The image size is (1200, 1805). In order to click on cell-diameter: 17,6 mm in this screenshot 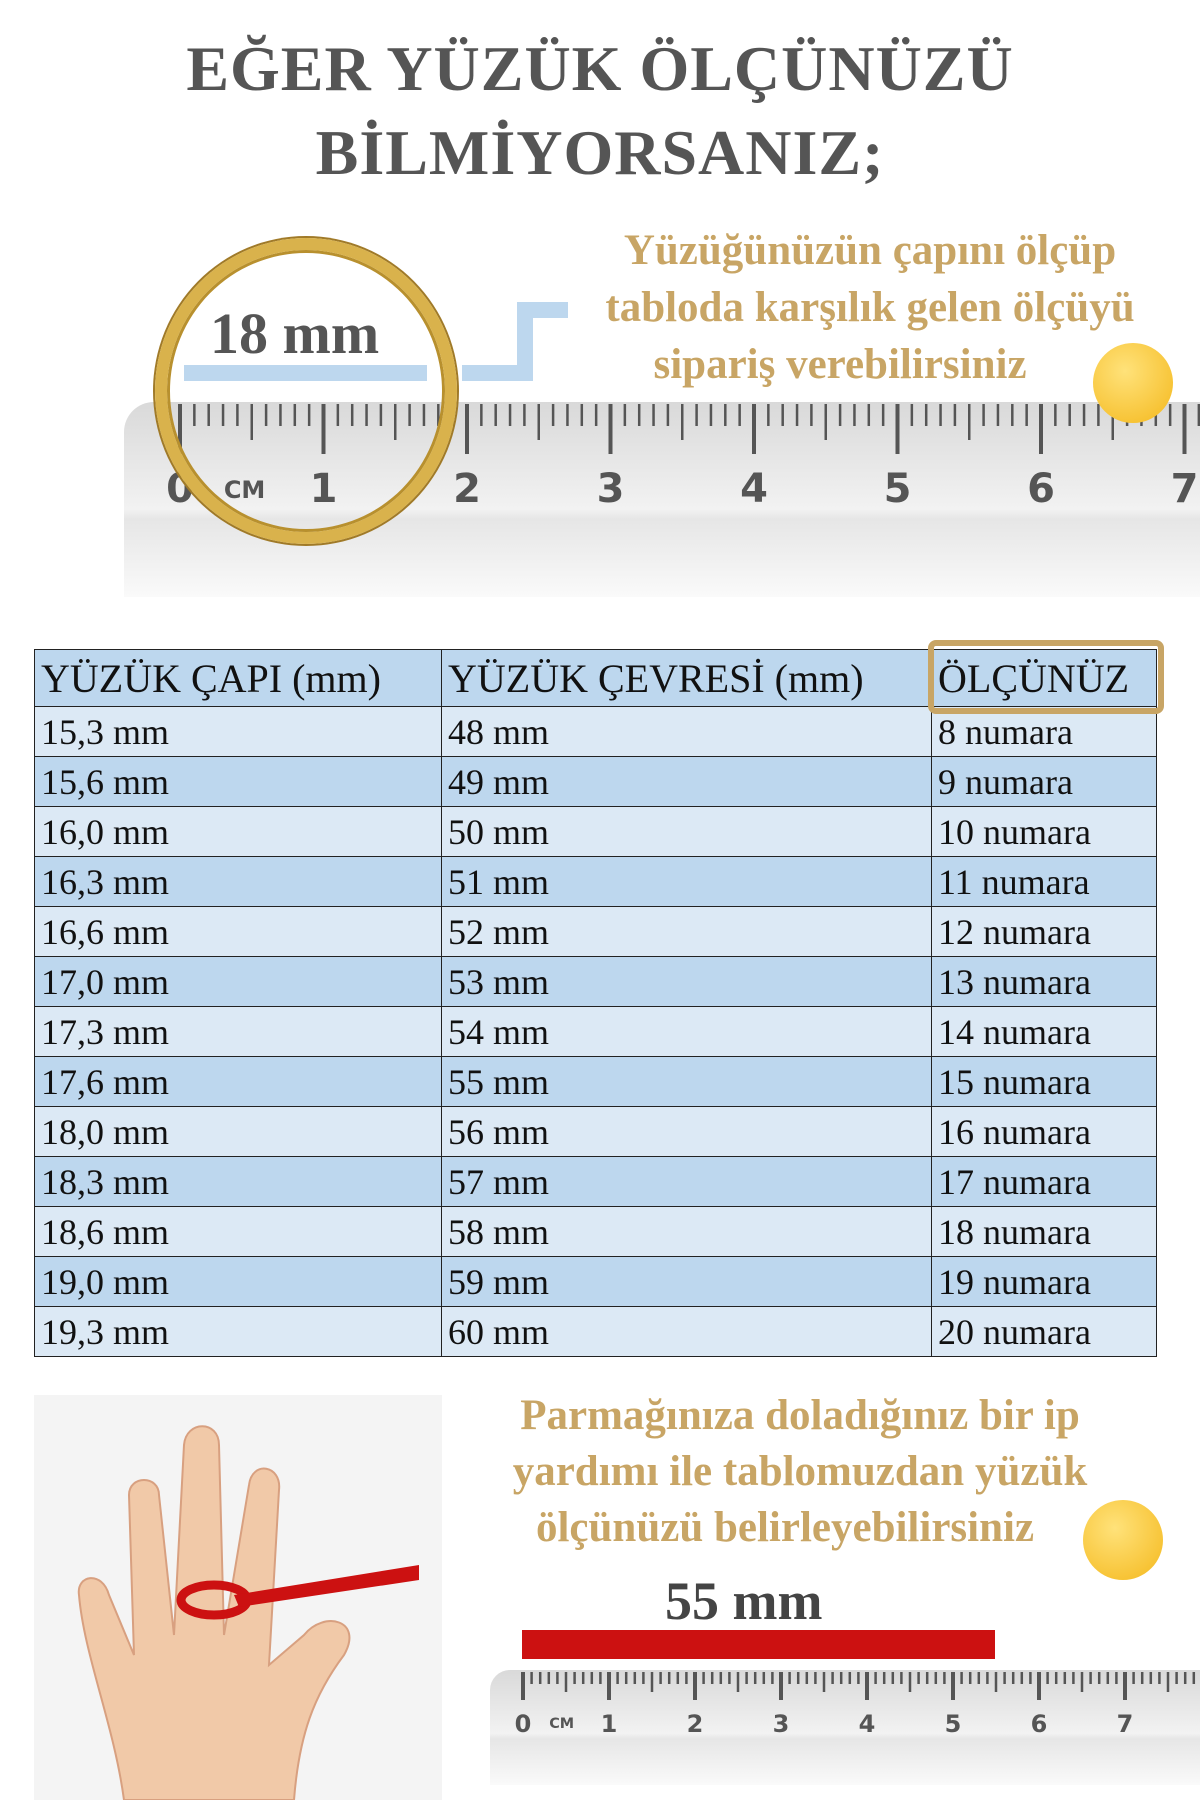, I will do `click(238, 1081)`.